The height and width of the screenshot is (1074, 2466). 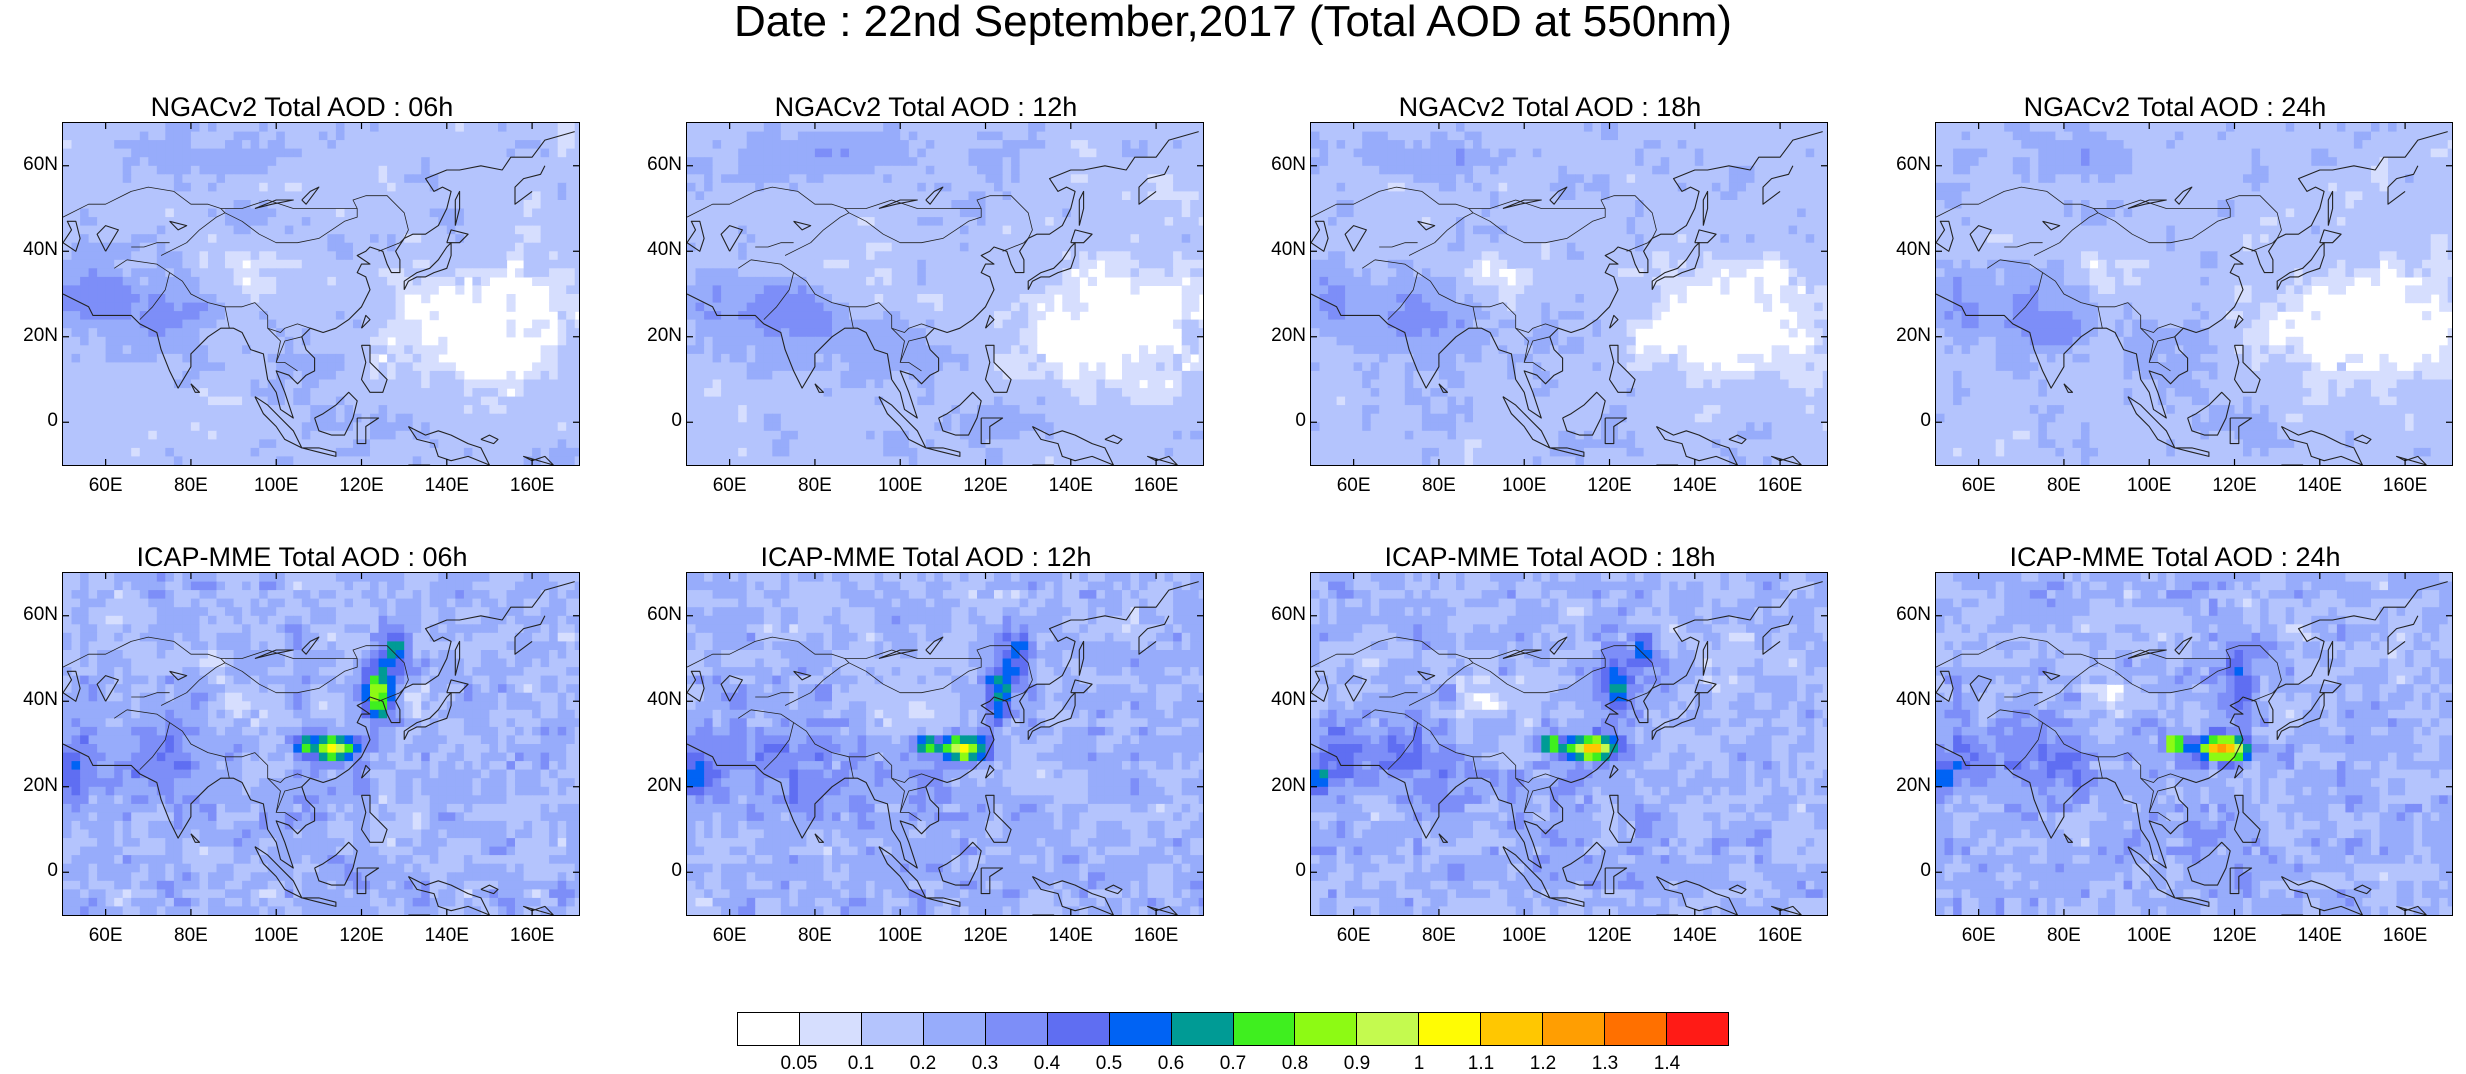 What do you see at coordinates (799, 1064) in the screenshot?
I see `colorbar-label: 0.05` at bounding box center [799, 1064].